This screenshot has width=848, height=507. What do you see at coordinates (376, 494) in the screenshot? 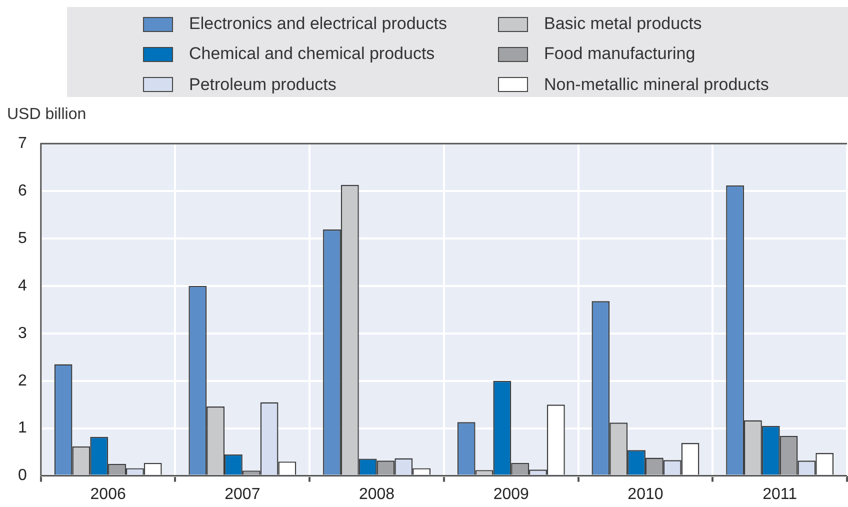
I see `x-tick-label: 2008` at bounding box center [376, 494].